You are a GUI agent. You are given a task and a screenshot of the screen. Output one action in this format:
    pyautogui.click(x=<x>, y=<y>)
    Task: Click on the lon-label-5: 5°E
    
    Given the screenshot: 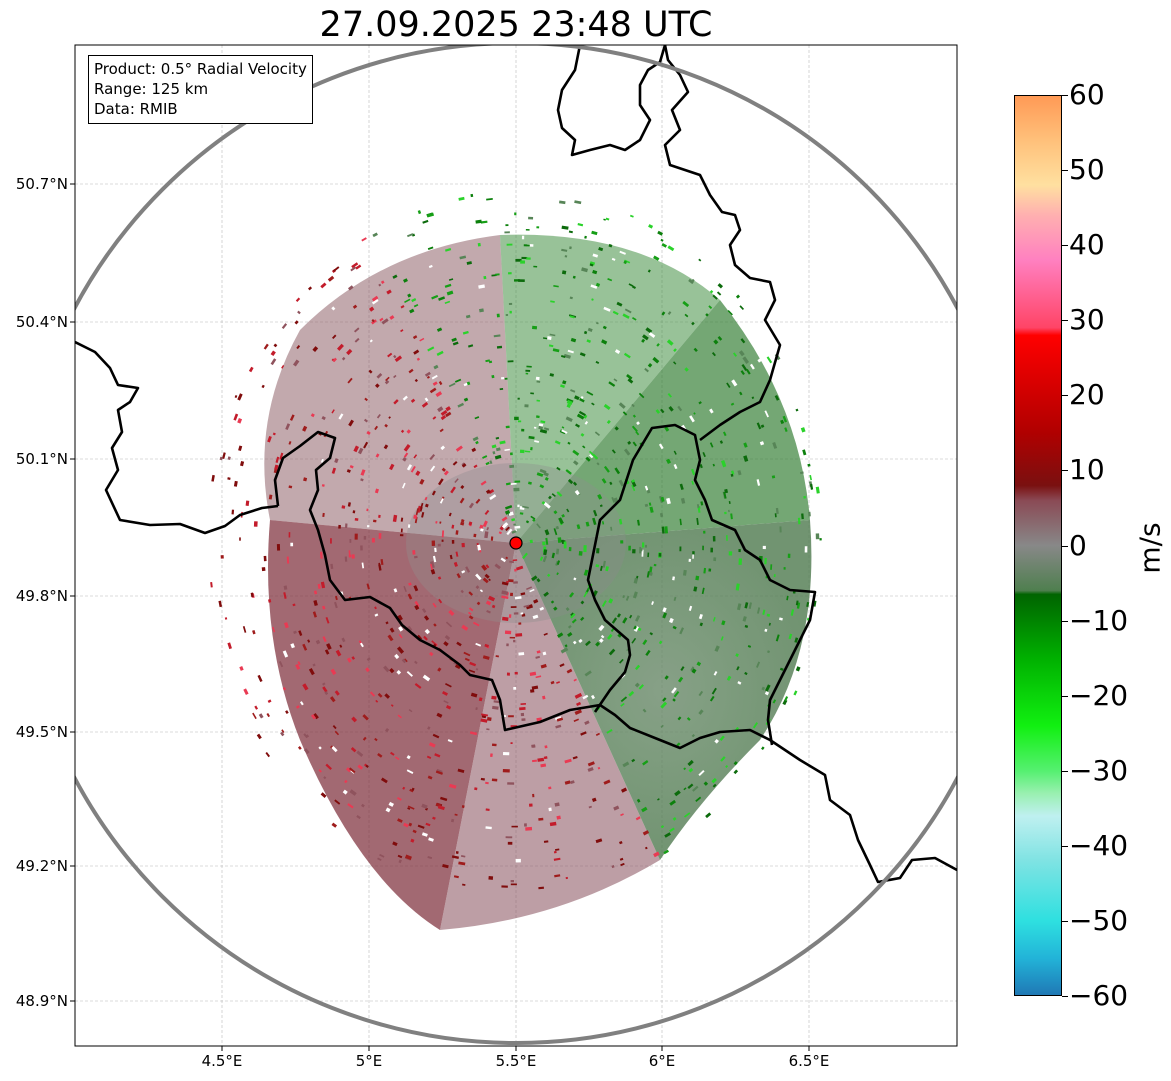 What is the action you would take?
    pyautogui.click(x=369, y=1061)
    